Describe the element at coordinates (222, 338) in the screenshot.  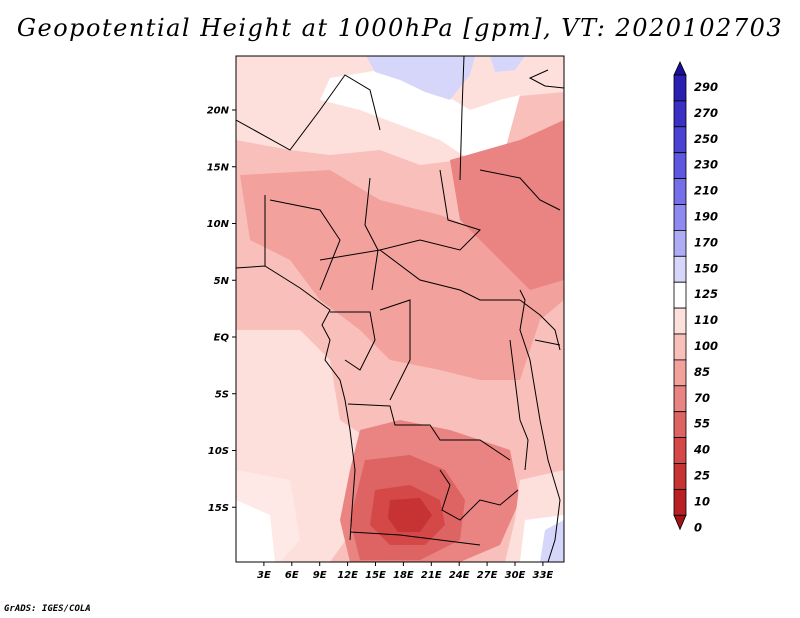
I see `lat-label: EQ` at that location.